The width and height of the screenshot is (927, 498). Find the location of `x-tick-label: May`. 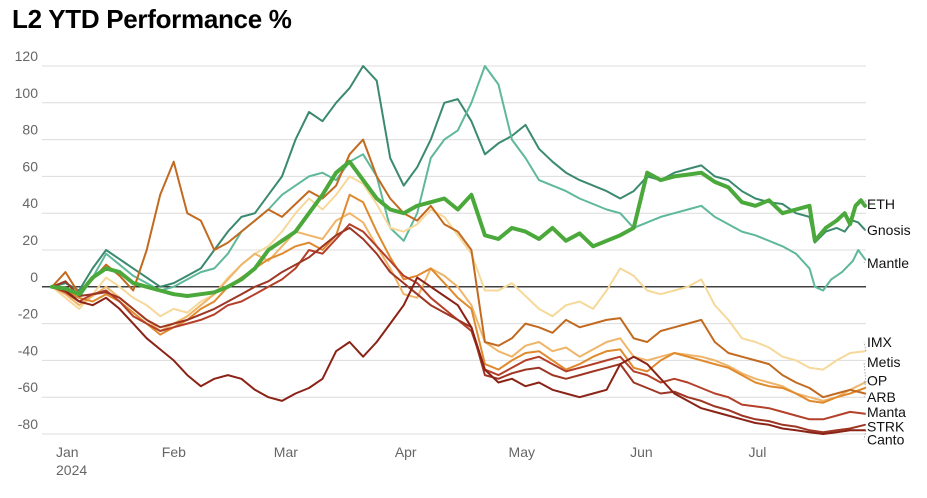

x-tick-label: May is located at coordinates (522, 452).